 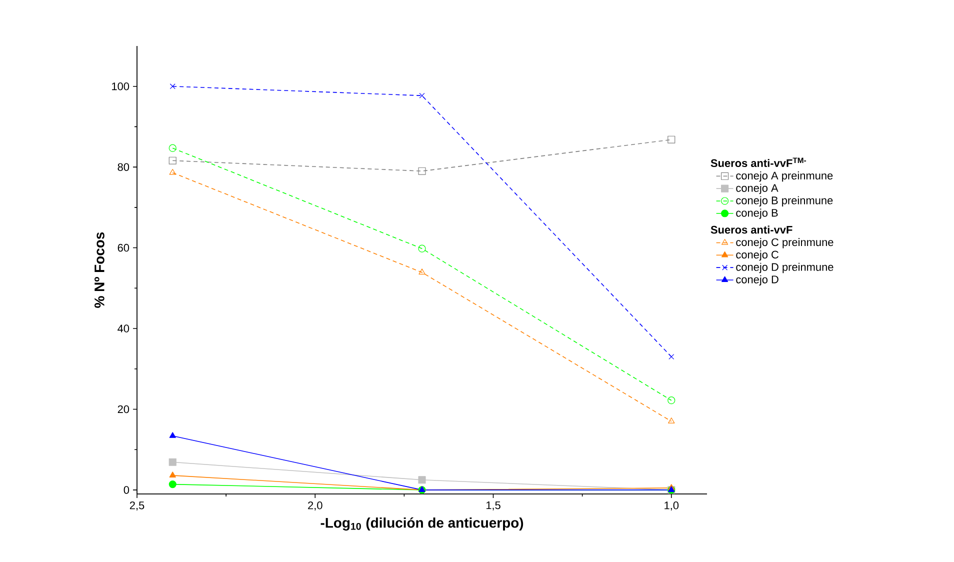 I want to click on legend-label: conejo C preinmune, so click(x=785, y=243).